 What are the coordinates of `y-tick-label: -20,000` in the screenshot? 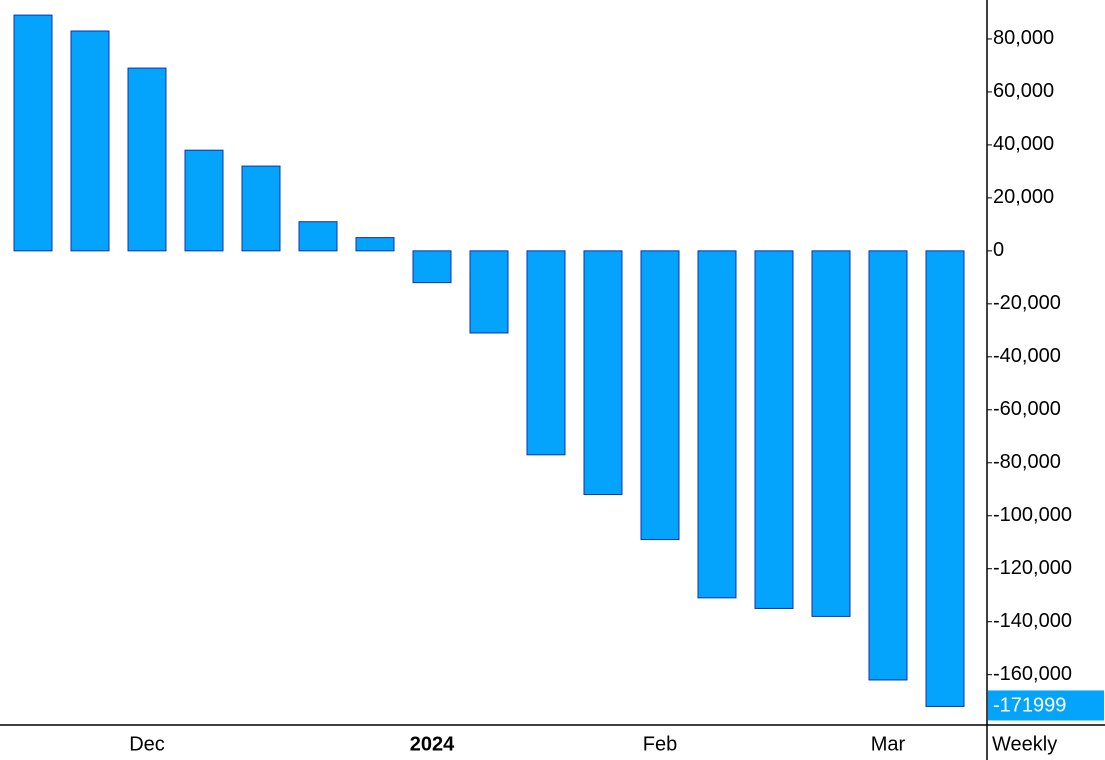 It's located at (1027, 303).